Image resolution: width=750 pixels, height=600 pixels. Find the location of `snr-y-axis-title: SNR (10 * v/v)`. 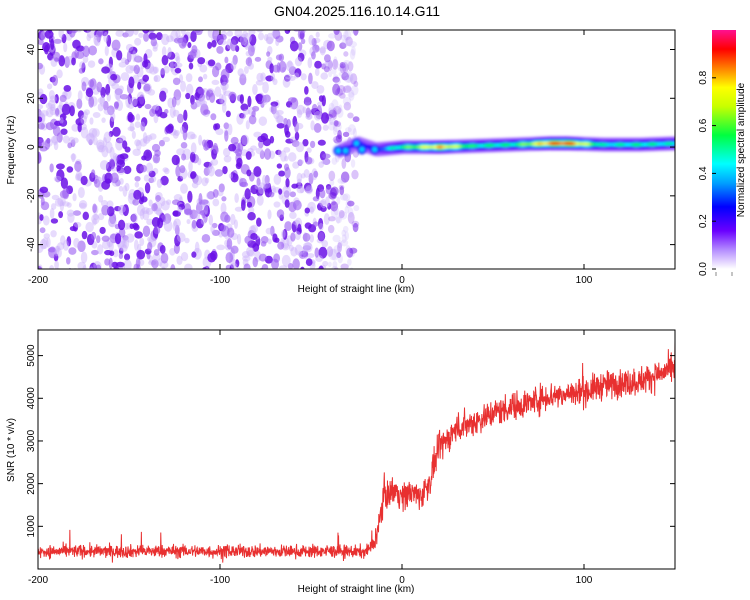

snr-y-axis-title: SNR (10 * v/v) is located at coordinates (11, 450).